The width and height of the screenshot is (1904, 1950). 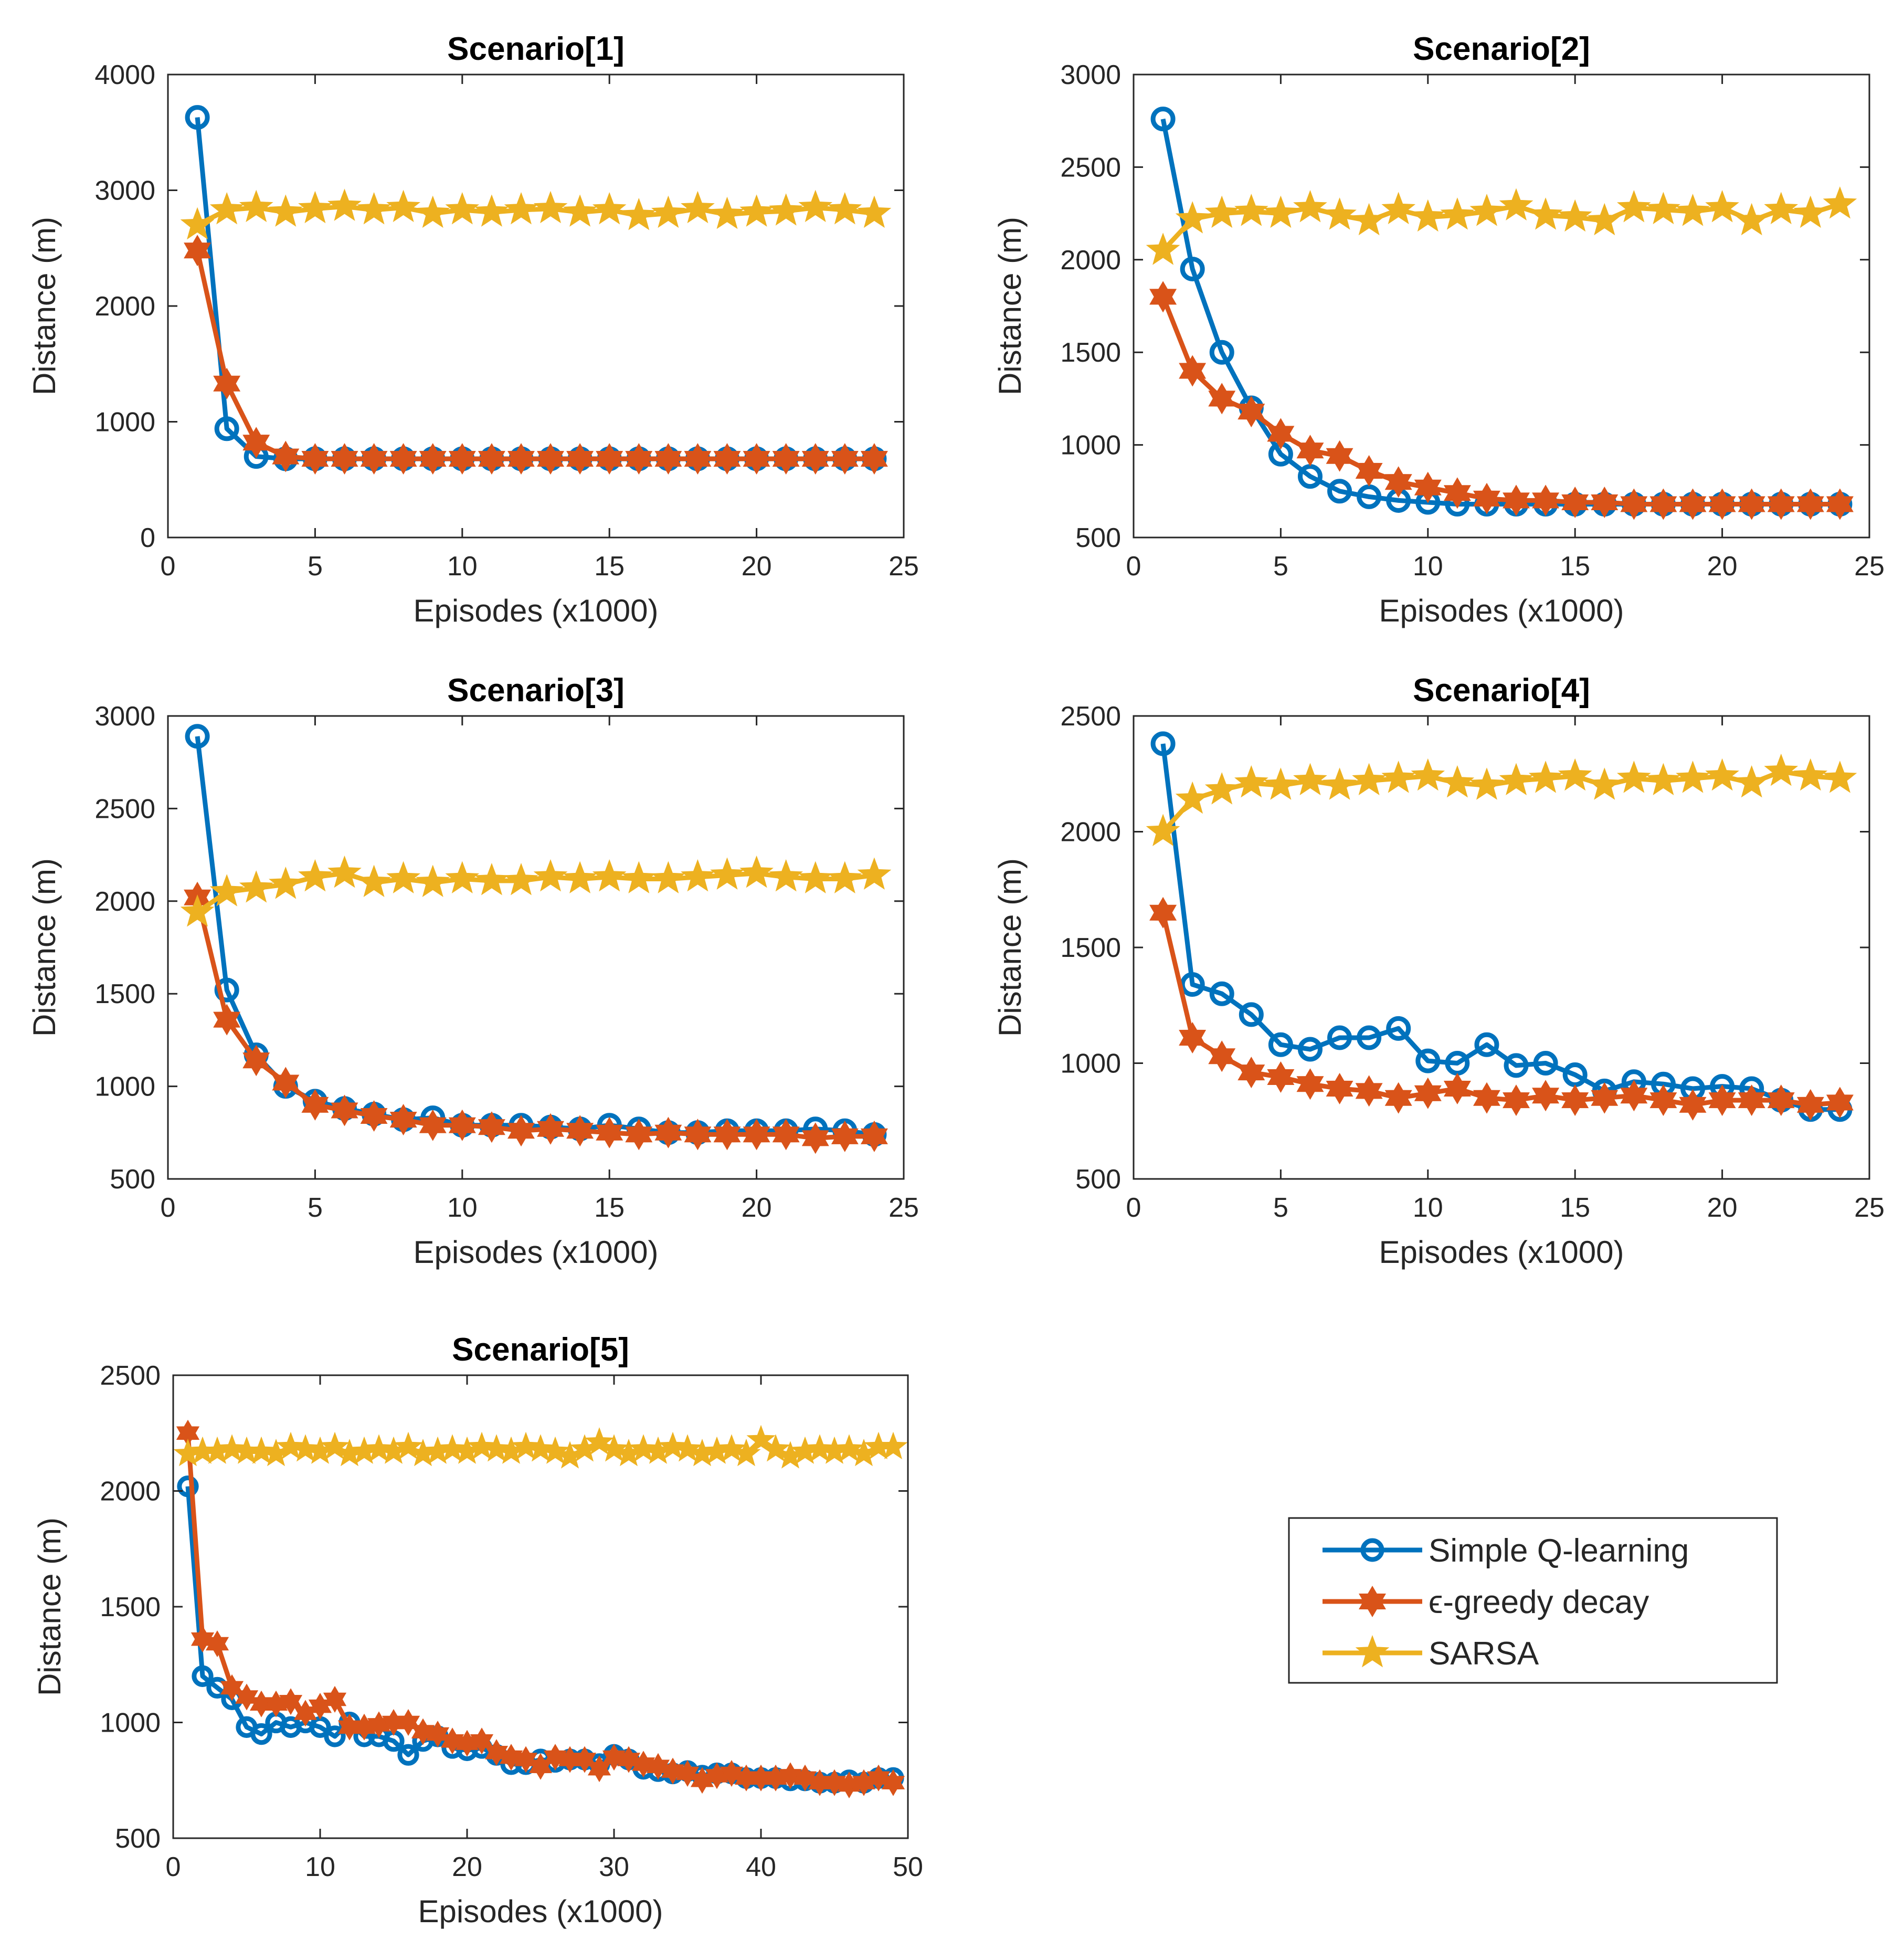 I want to click on y-axis-label: Distance (m), so click(x=44, y=947).